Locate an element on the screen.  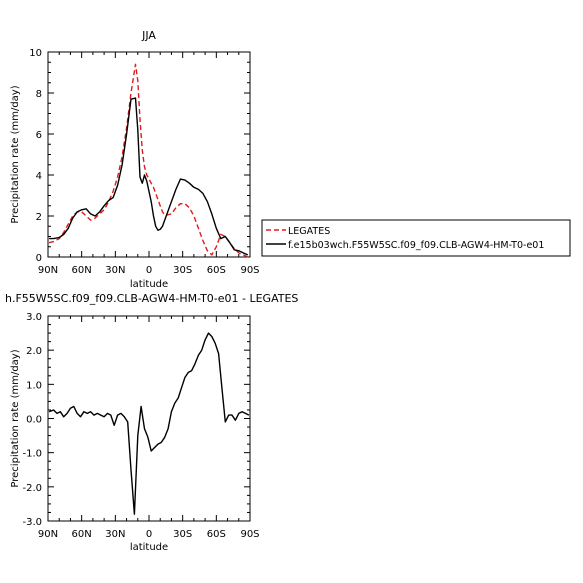
y-tick-label: 2.0 is located at coordinates (34, 351).